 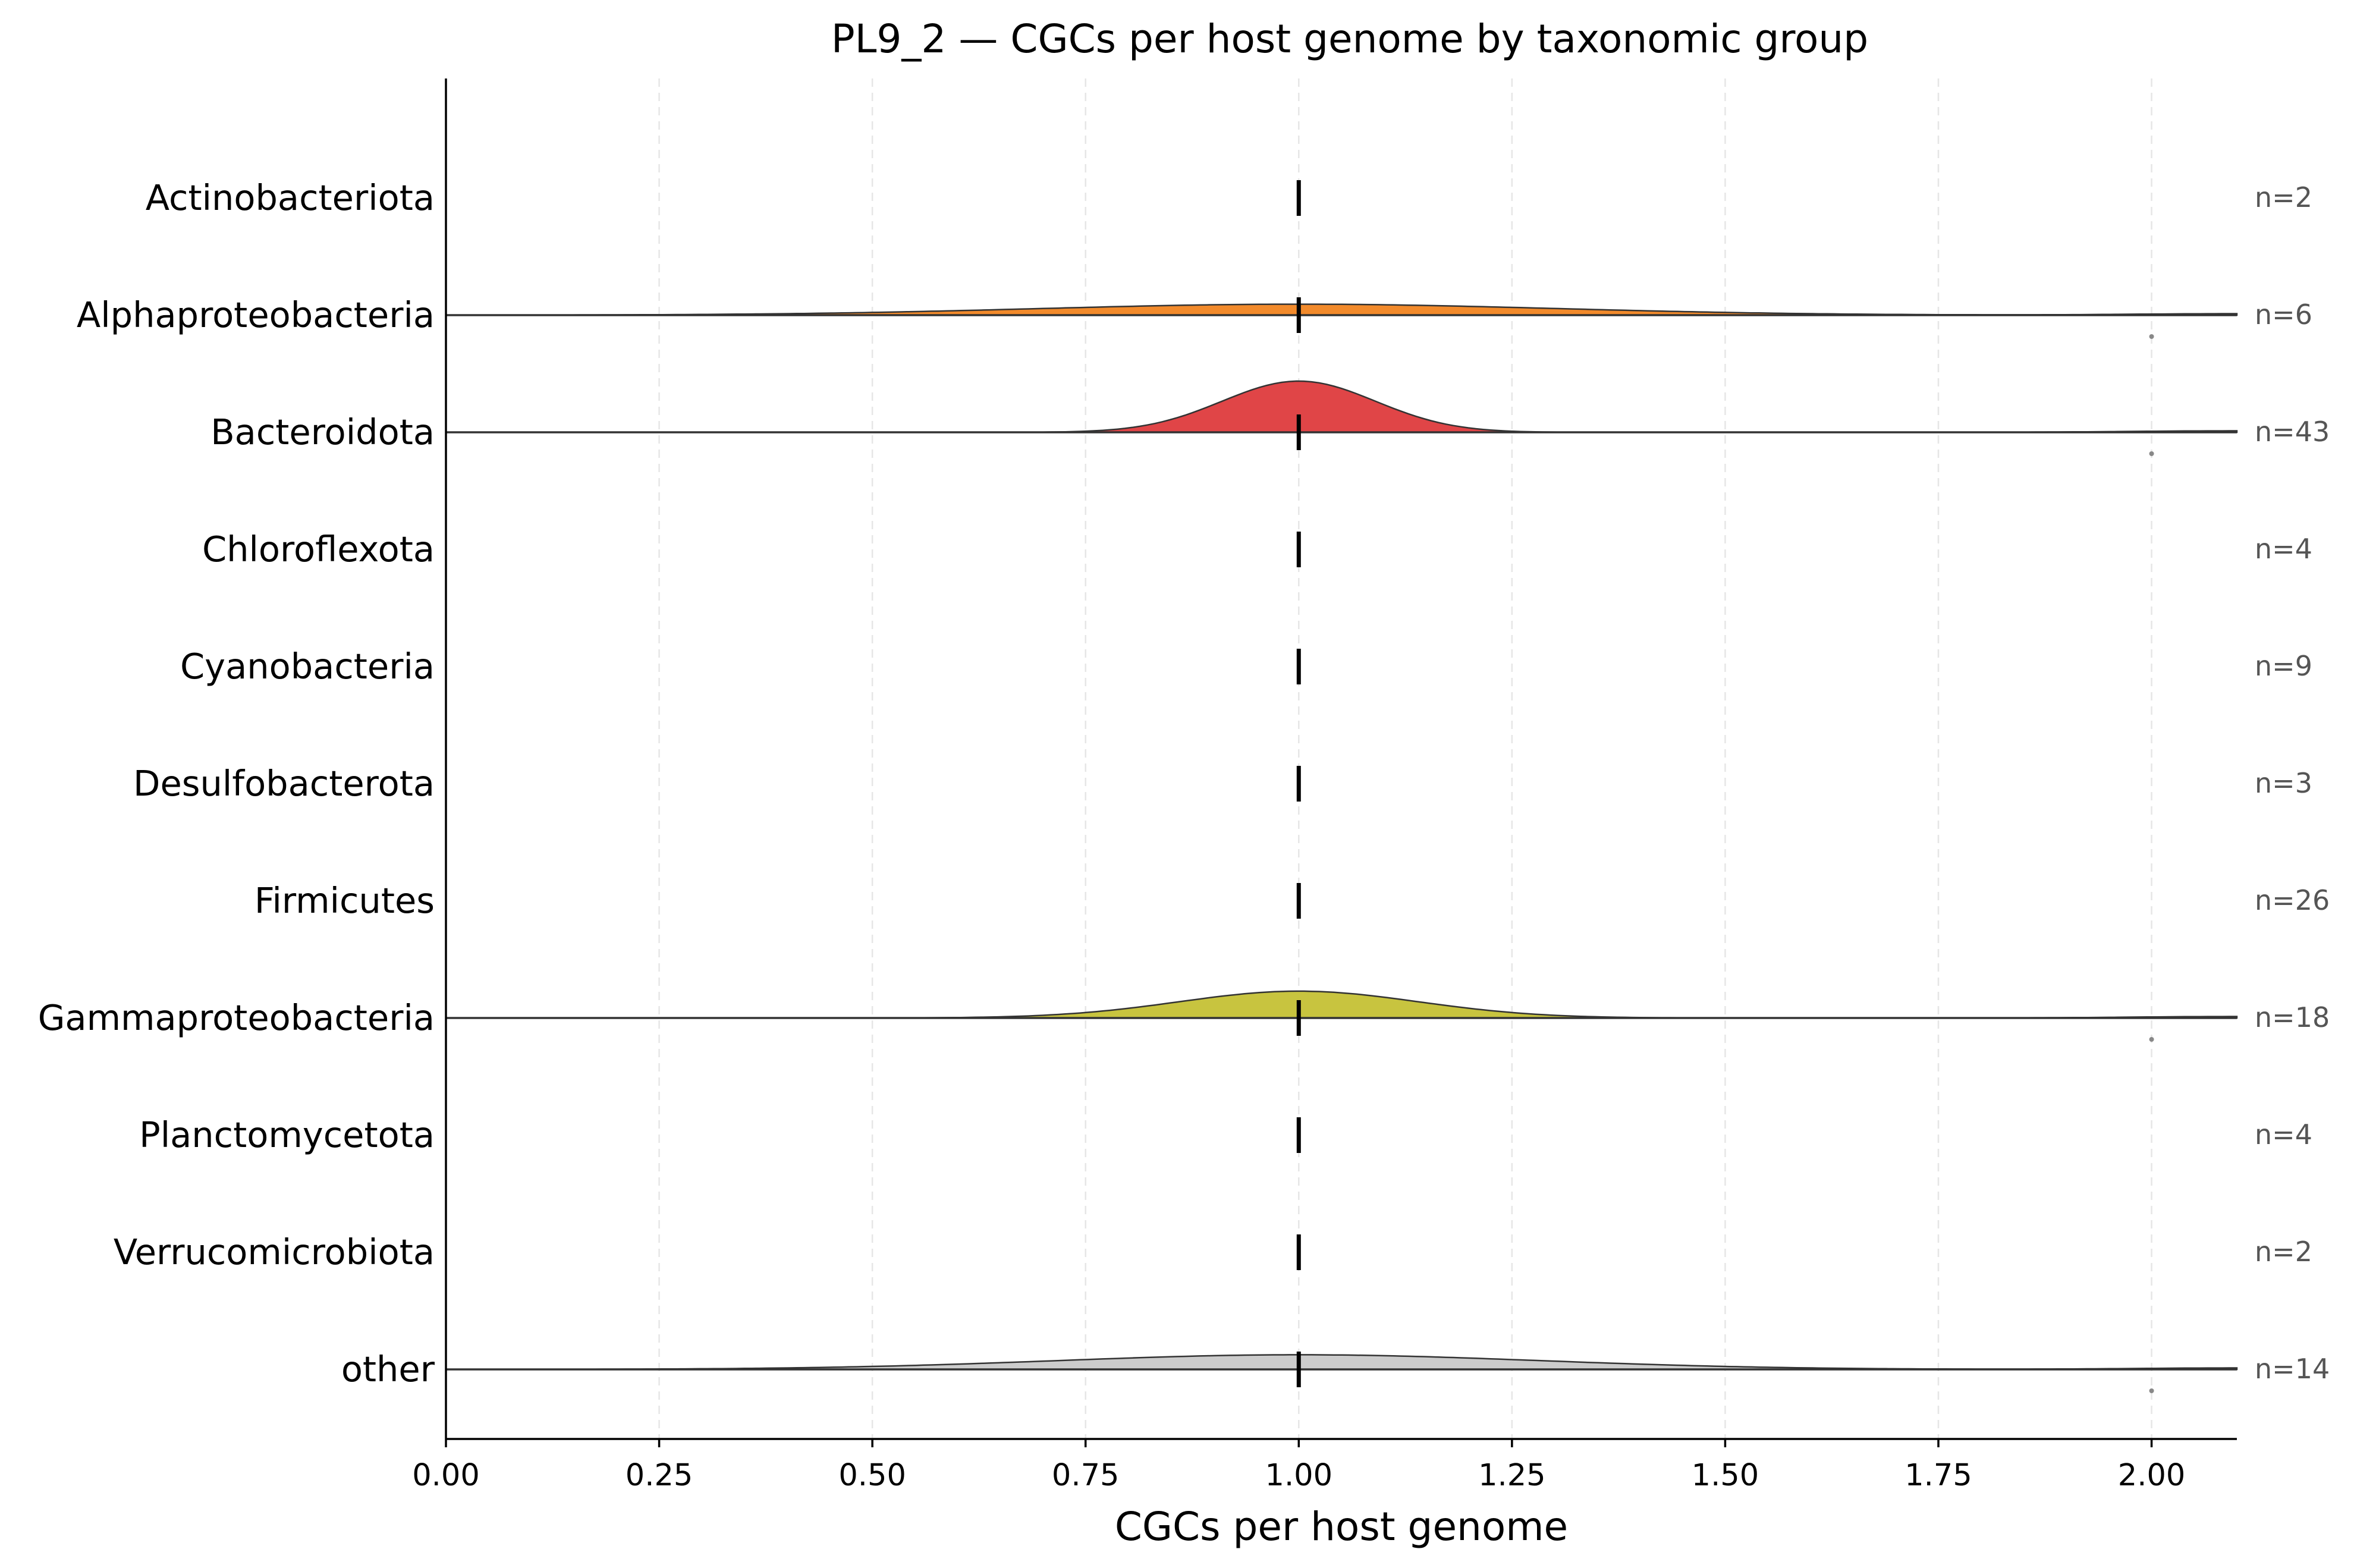 I want to click on category-label: Desulfobacterota, so click(x=284, y=783).